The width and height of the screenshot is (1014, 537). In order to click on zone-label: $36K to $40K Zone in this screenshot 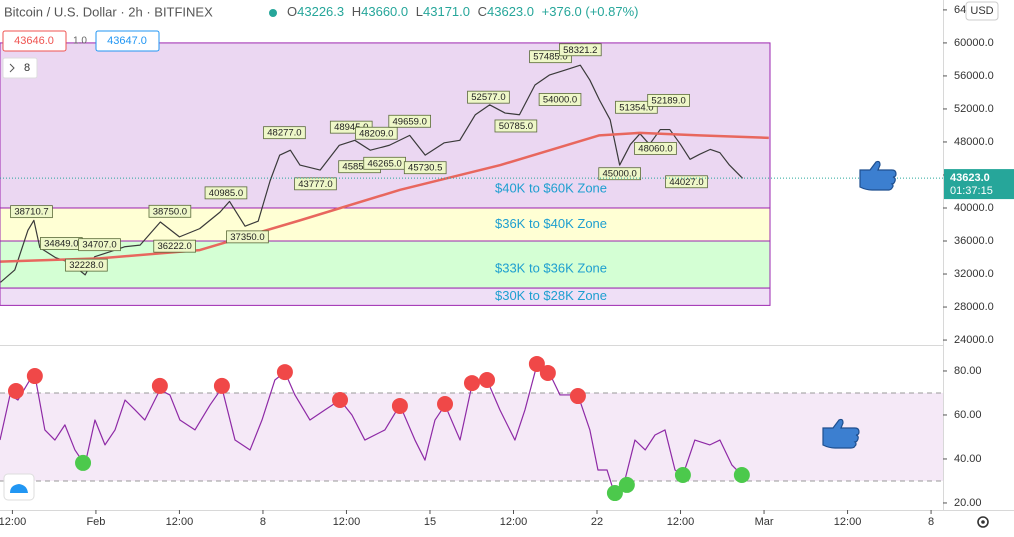, I will do `click(551, 223)`.